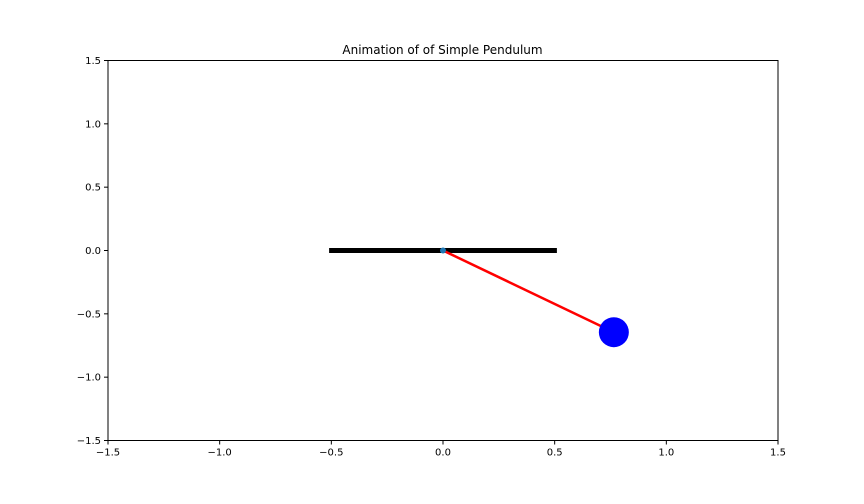 The width and height of the screenshot is (864, 504). I want to click on plot-area, so click(479, 297).